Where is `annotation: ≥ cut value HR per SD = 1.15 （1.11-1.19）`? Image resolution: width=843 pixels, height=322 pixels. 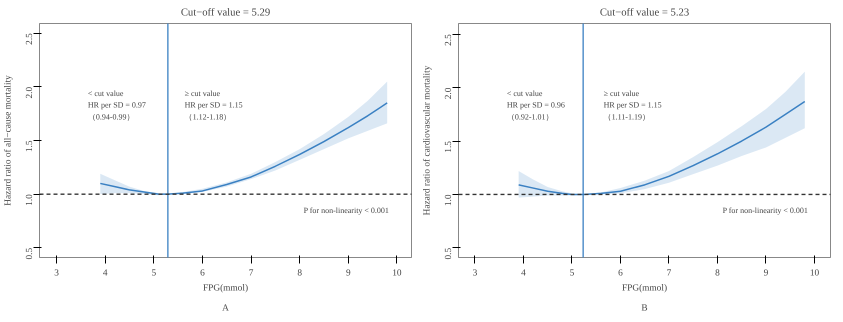
annotation: ≥ cut value HR per SD = 1.15 （1.11-1.19） is located at coordinates (633, 105).